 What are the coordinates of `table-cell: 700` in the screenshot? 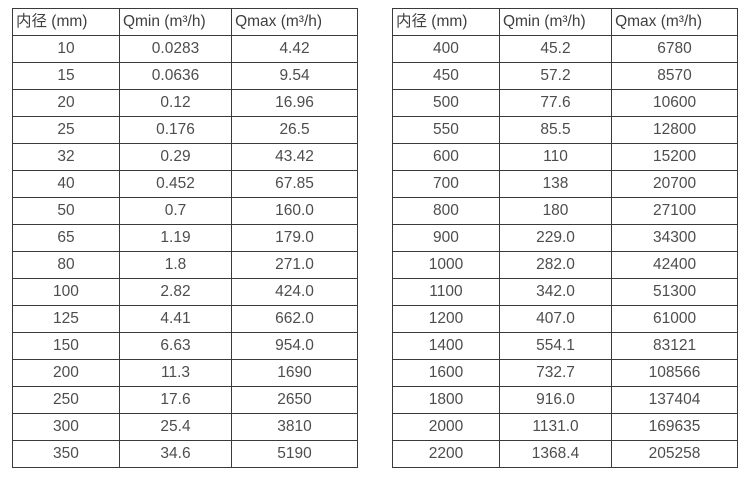 It's located at (446, 184).